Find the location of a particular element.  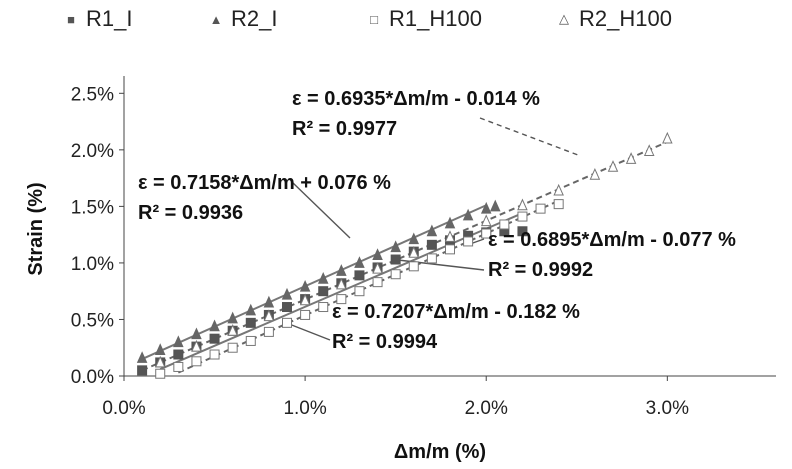

legend-item-r1-i: ■ R1_I is located at coordinates (132, 19).